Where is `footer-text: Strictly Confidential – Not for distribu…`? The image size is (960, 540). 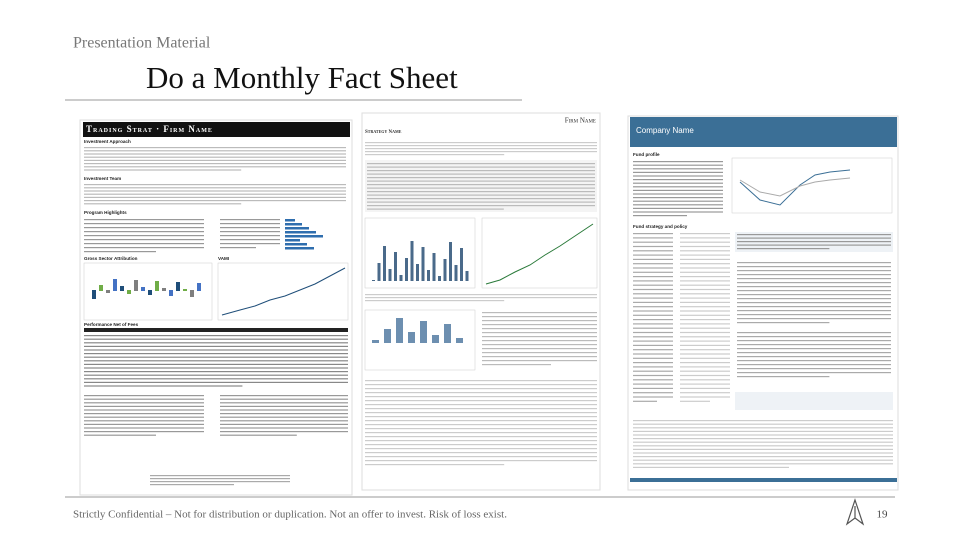
footer-text: Strictly Confidential – Not for distribu… is located at coordinates (290, 515).